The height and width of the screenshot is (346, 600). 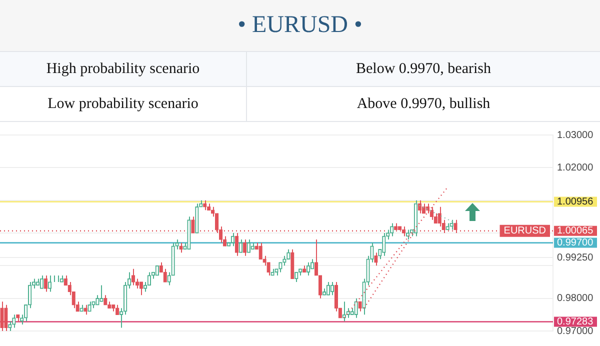 What do you see at coordinates (575, 298) in the screenshot?
I see `y-tick-label: 0.98000` at bounding box center [575, 298].